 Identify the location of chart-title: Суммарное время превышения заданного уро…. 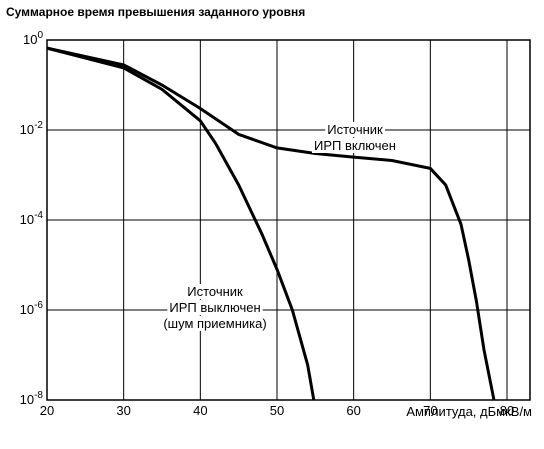
(155, 12).